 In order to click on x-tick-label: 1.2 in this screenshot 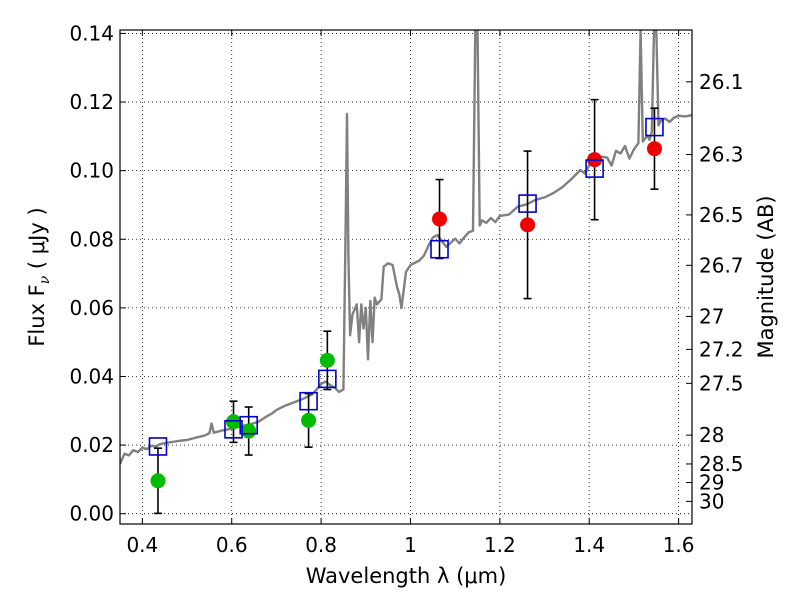, I will do `click(500, 545)`.